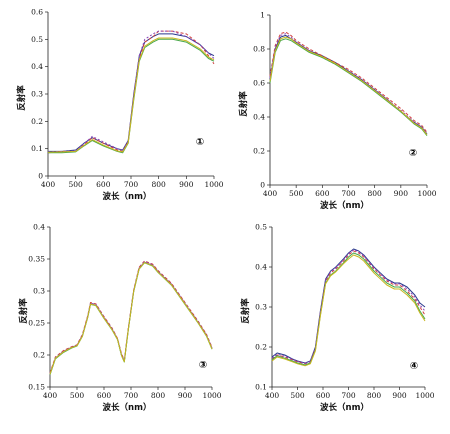 The width and height of the screenshot is (450, 434). I want to click on y-tick-label: 0.15, so click(36, 387).